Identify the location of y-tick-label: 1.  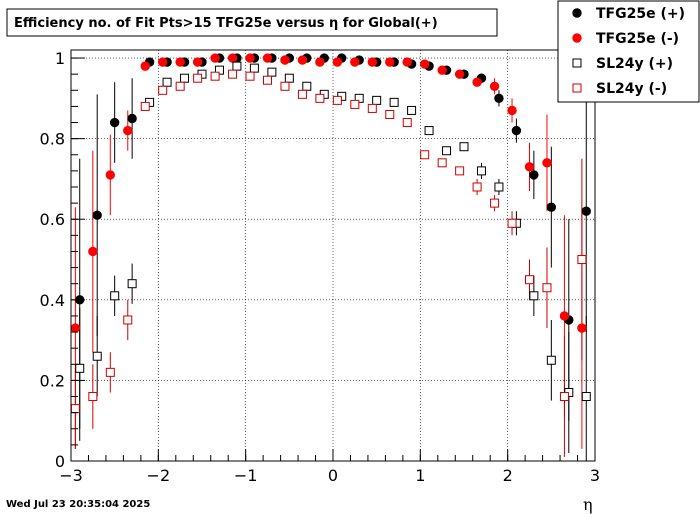
(60, 58).